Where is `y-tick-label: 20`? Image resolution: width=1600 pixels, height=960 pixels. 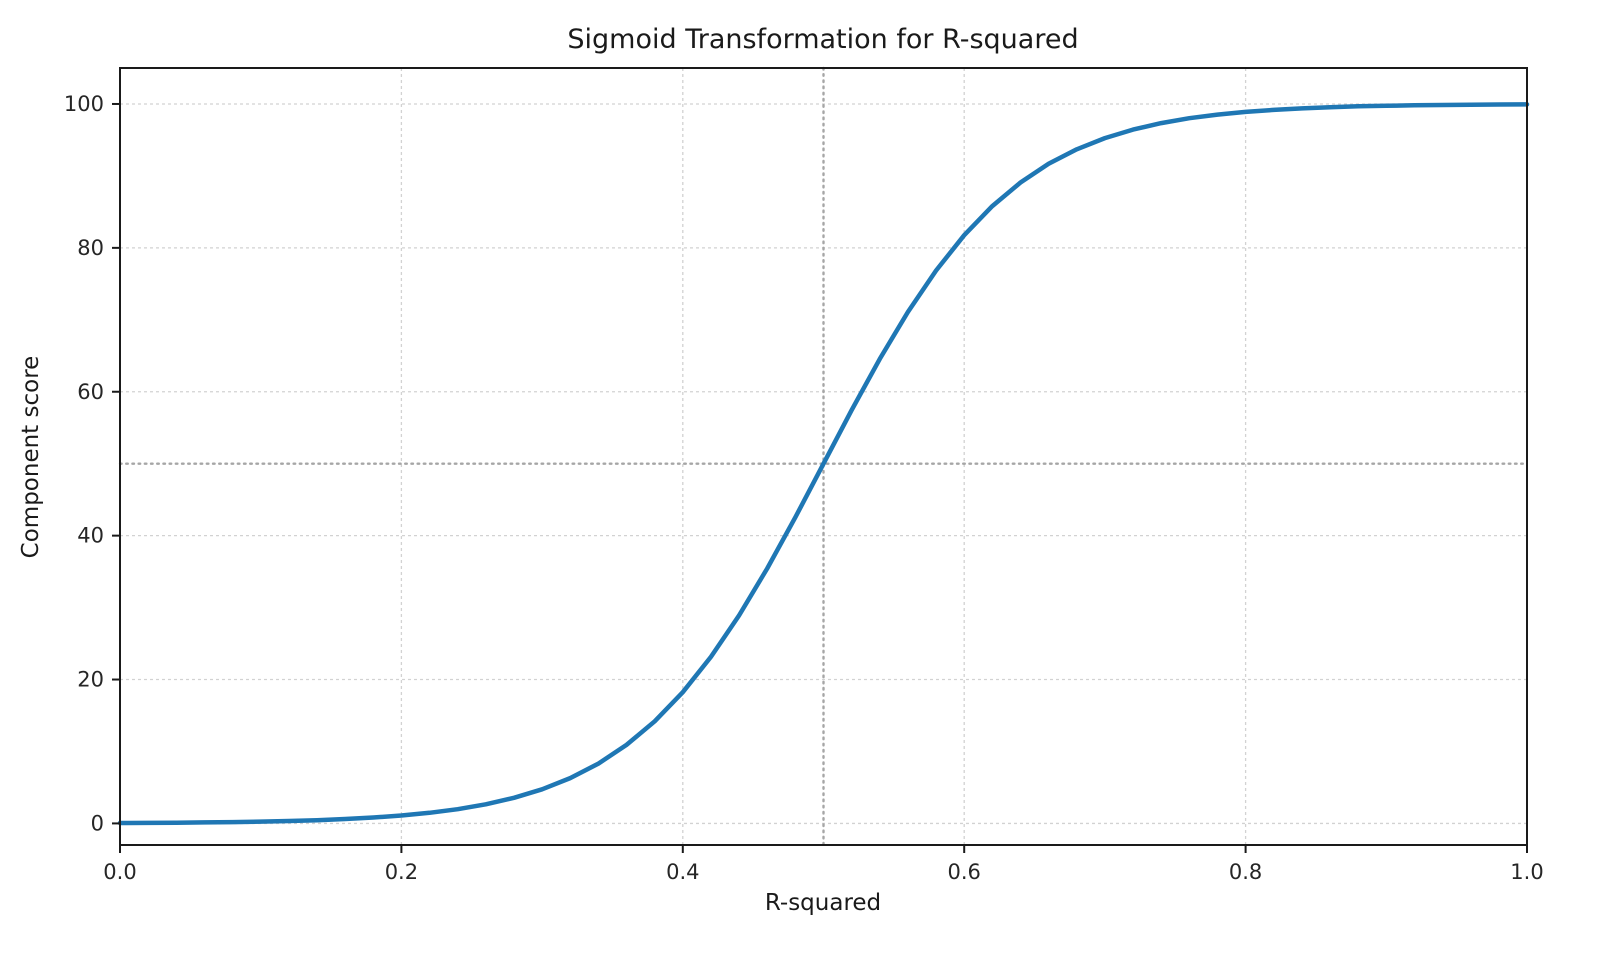
y-tick-label: 20 is located at coordinates (90, 680).